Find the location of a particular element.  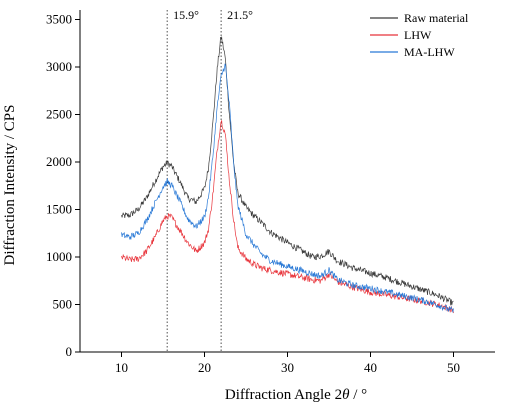

annotation-lines: 15.9° 21.5° is located at coordinates (209, 180).